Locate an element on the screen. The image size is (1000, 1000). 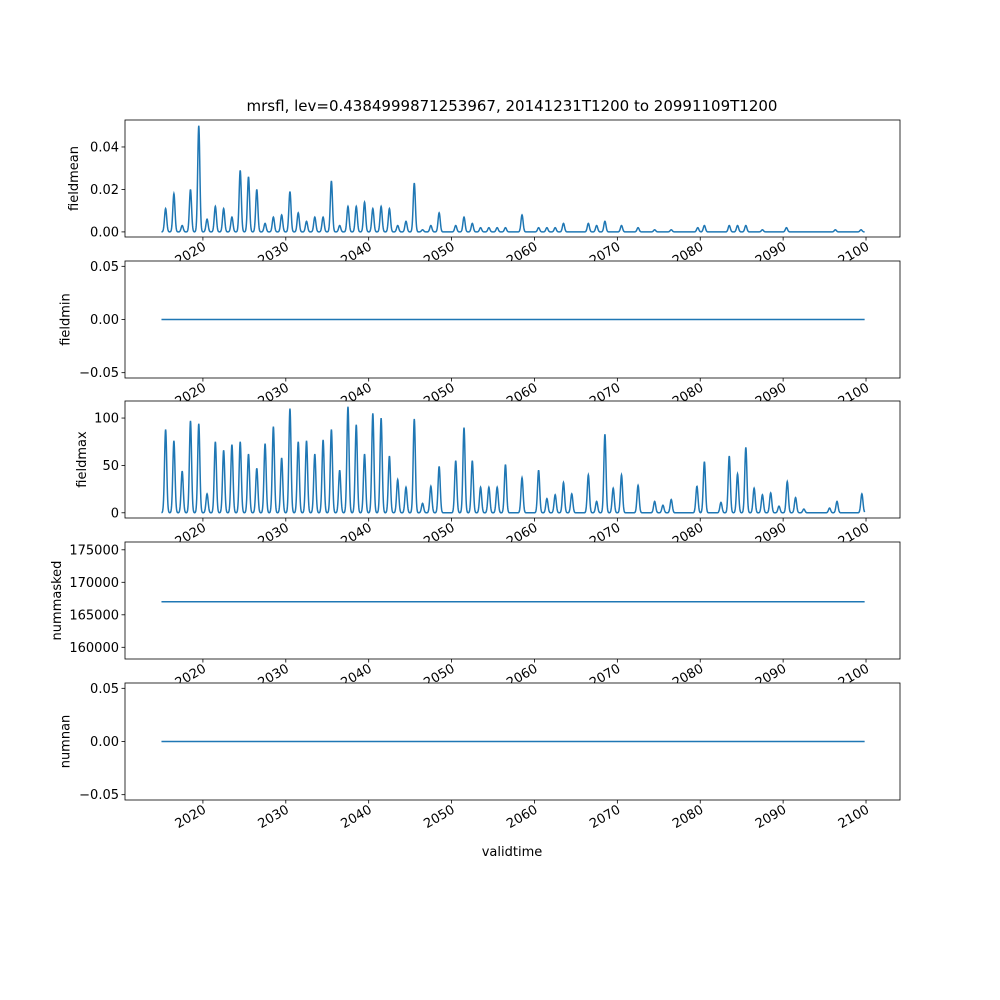
y-axis-label: numnan is located at coordinates (66, 742).